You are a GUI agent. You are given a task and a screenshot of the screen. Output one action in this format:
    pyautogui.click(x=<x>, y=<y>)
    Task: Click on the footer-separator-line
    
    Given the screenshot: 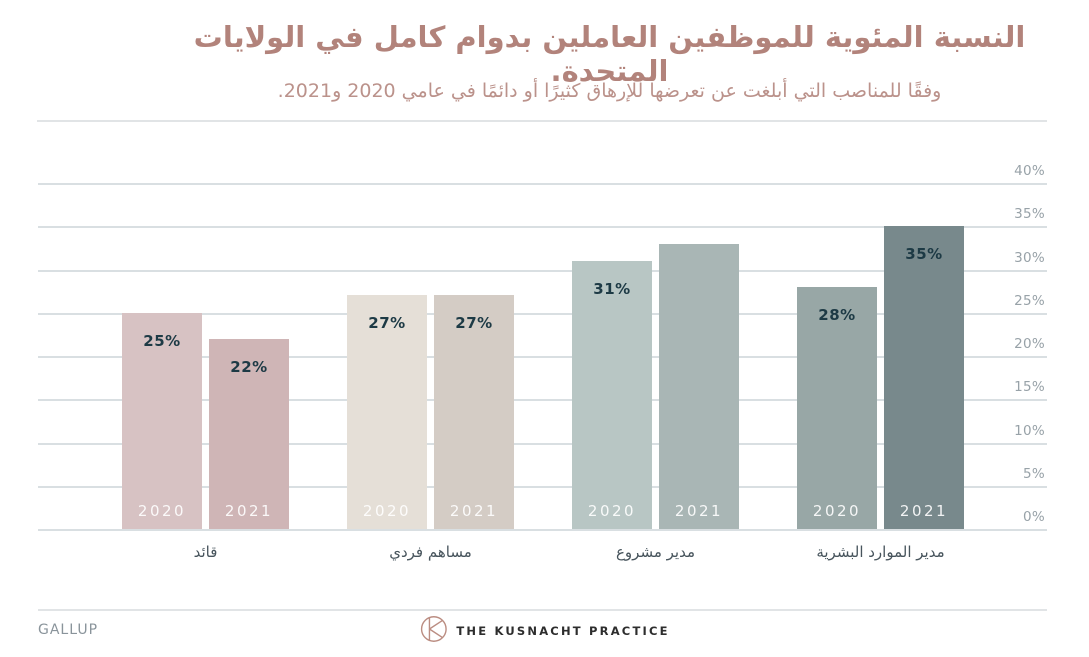 What is the action you would take?
    pyautogui.click(x=542, y=610)
    